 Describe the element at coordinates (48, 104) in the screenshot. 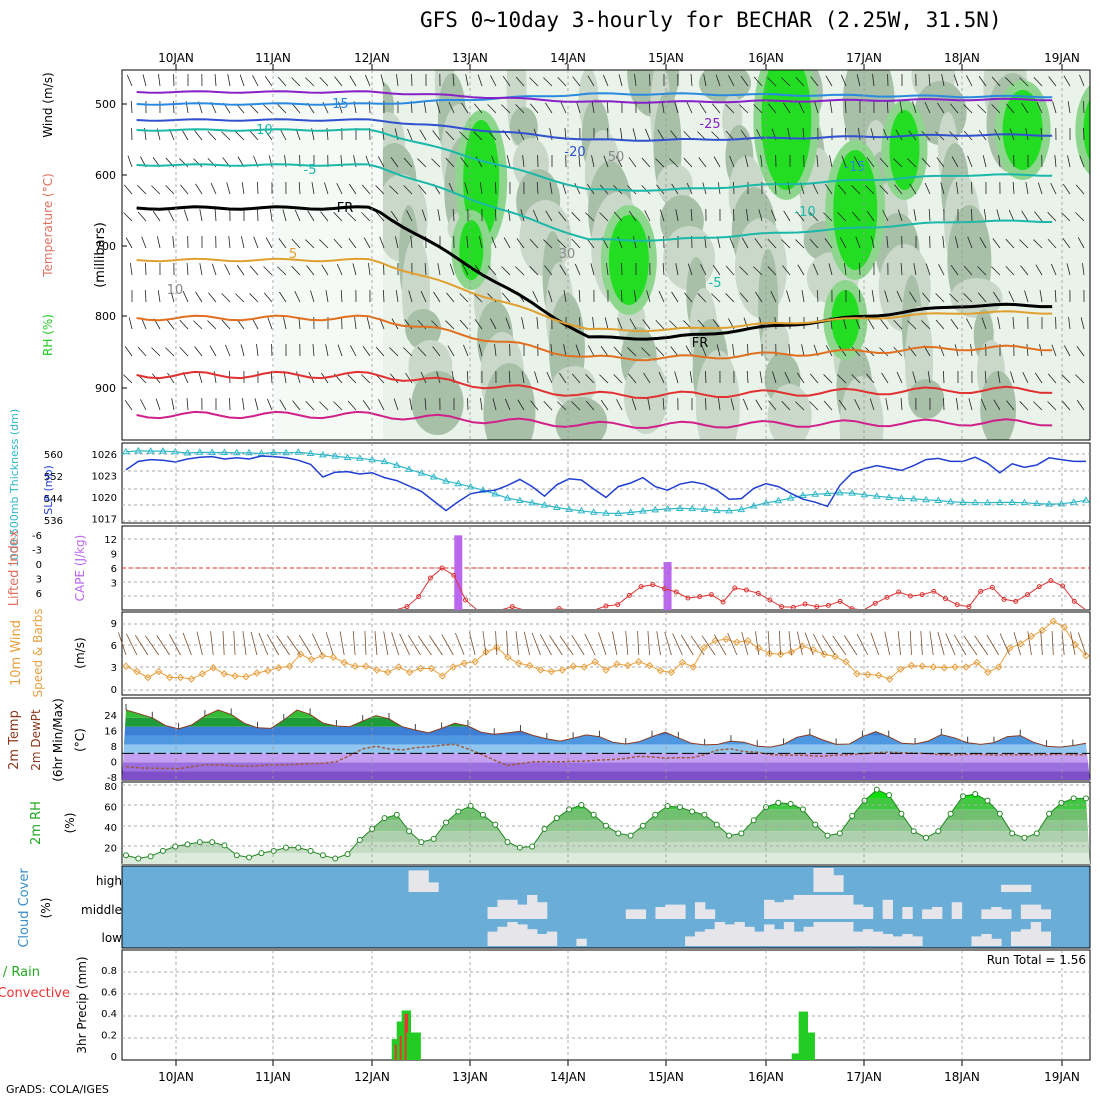

I see `upper-legend-label: Wind (m/s)` at that location.